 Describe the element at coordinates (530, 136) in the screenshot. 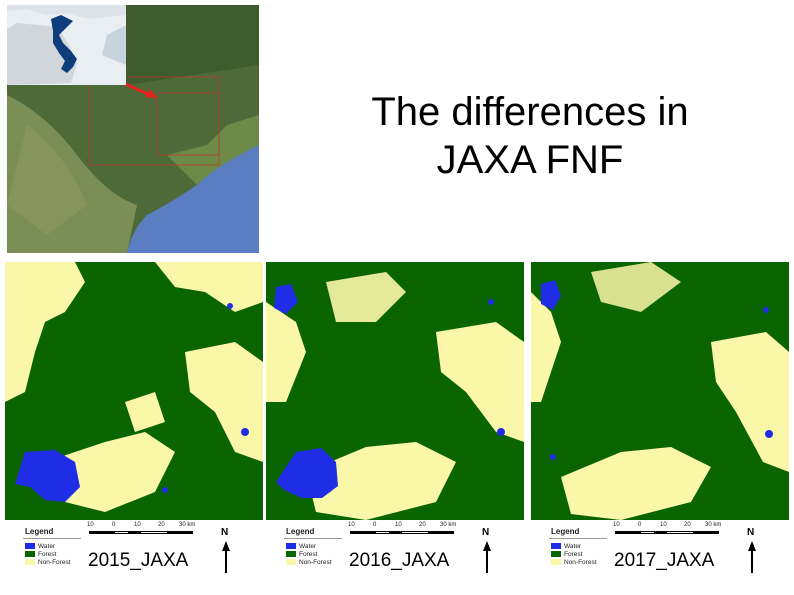

I see `slide-title: The differences in JAXA FNF` at that location.